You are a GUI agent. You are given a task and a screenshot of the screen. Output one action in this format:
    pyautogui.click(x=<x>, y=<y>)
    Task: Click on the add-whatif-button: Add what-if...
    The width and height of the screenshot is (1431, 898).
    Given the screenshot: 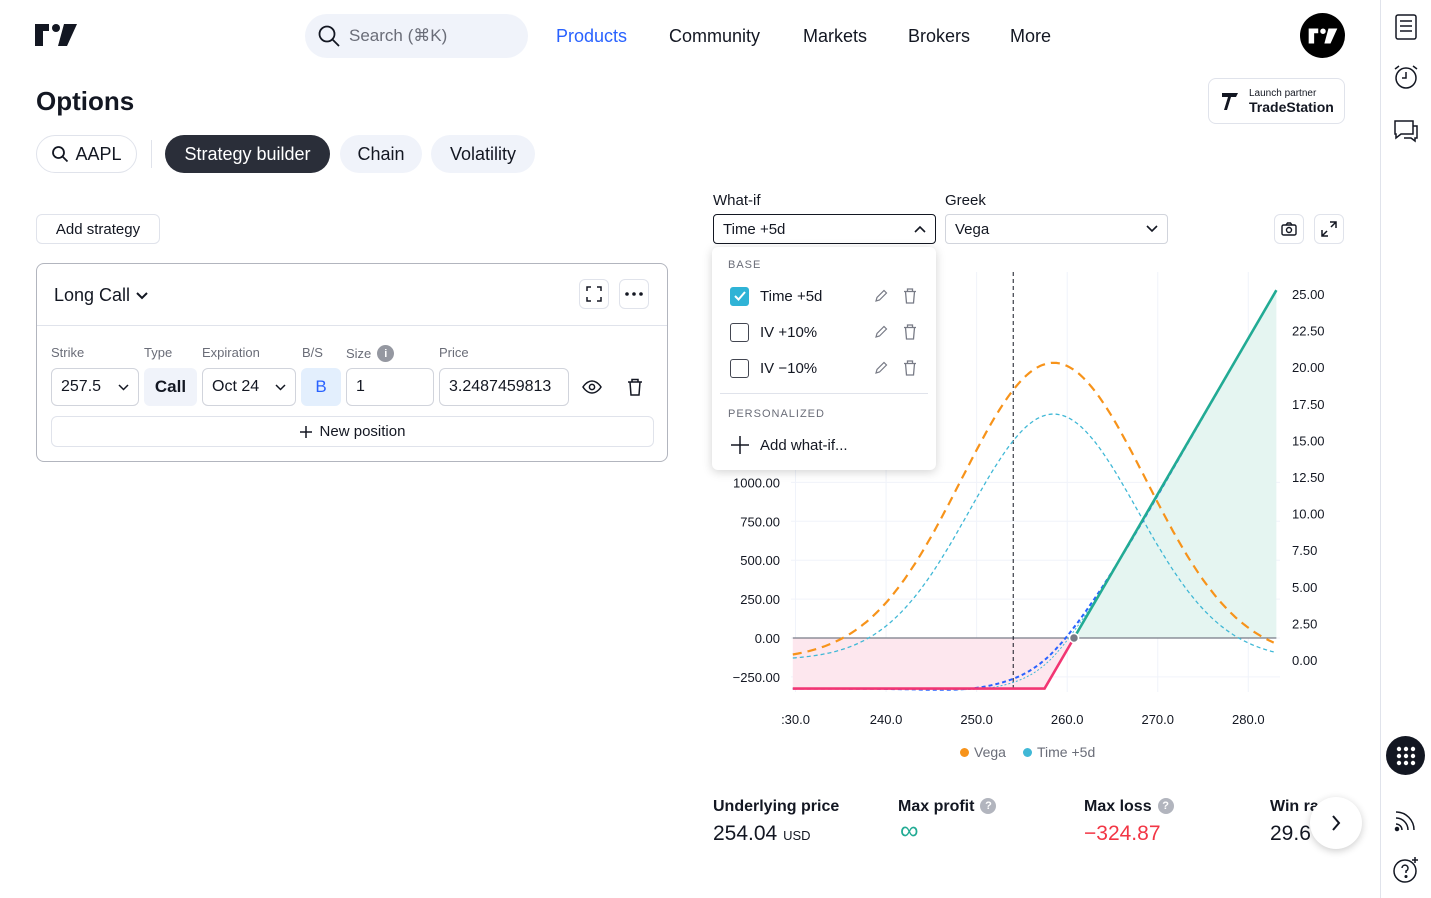 What is the action you would take?
    pyautogui.click(x=825, y=445)
    